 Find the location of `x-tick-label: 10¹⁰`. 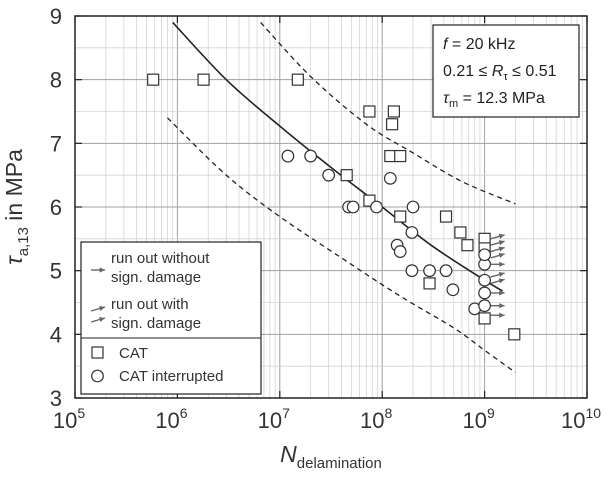

x-tick-label: 10¹⁰ is located at coordinates (581, 419).